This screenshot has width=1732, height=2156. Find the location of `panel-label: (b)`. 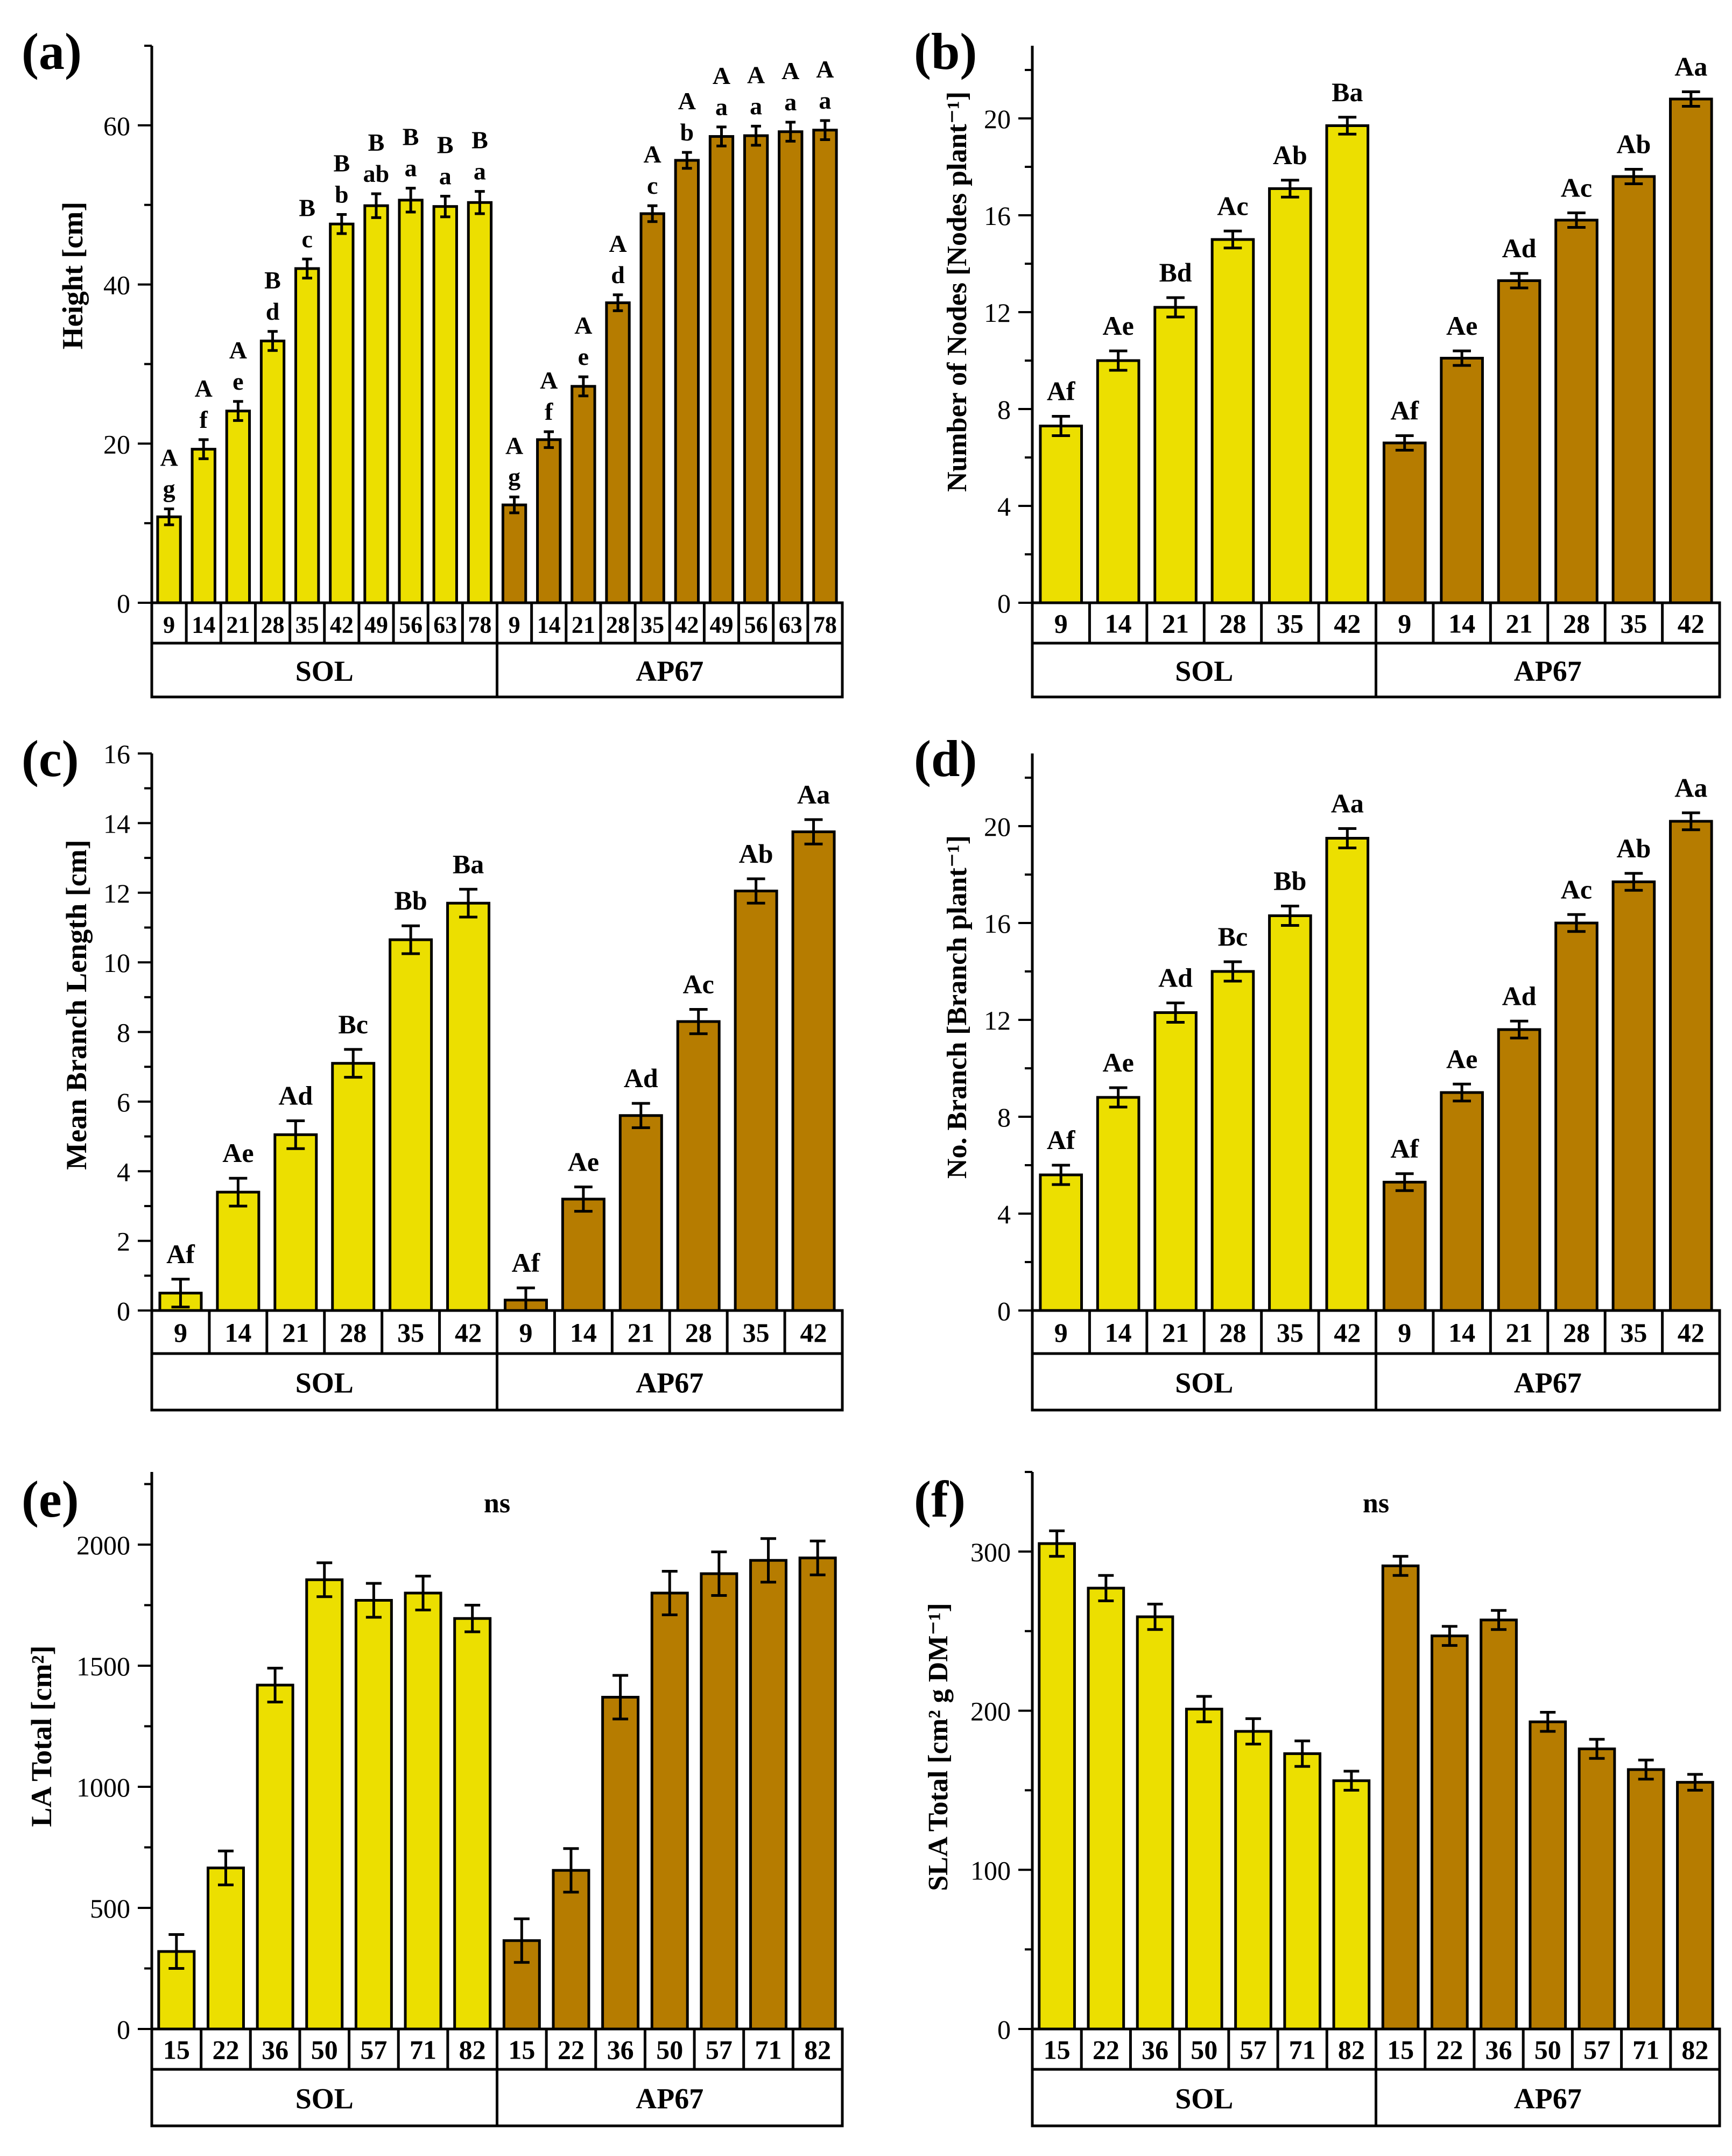

panel-label: (b) is located at coordinates (945, 51).